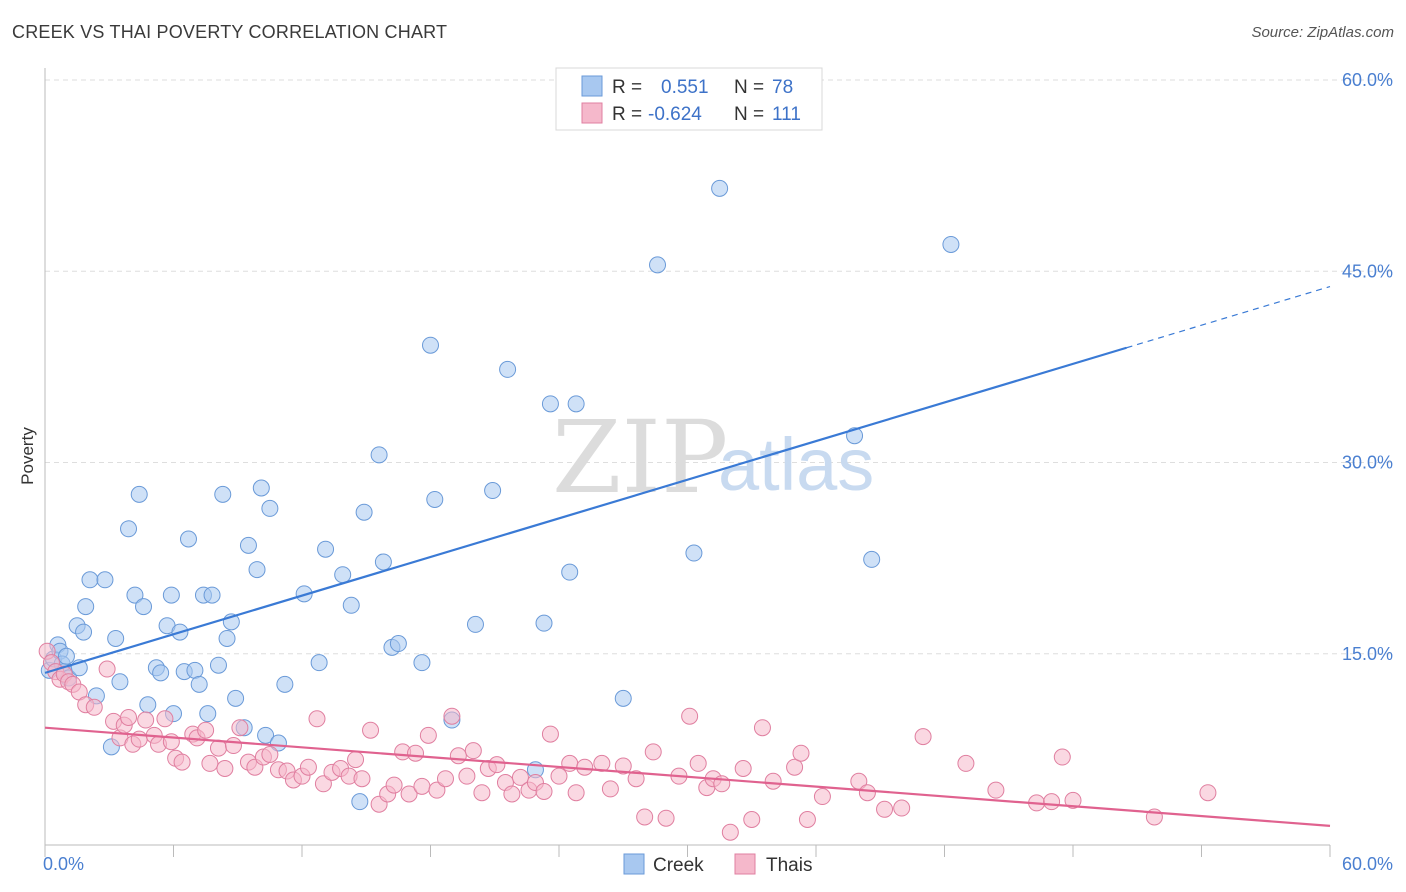 The width and height of the screenshot is (1406, 892). Describe the element at coordinates (1367, 271) in the screenshot. I see `y-tick-label: 45.0%` at that location.